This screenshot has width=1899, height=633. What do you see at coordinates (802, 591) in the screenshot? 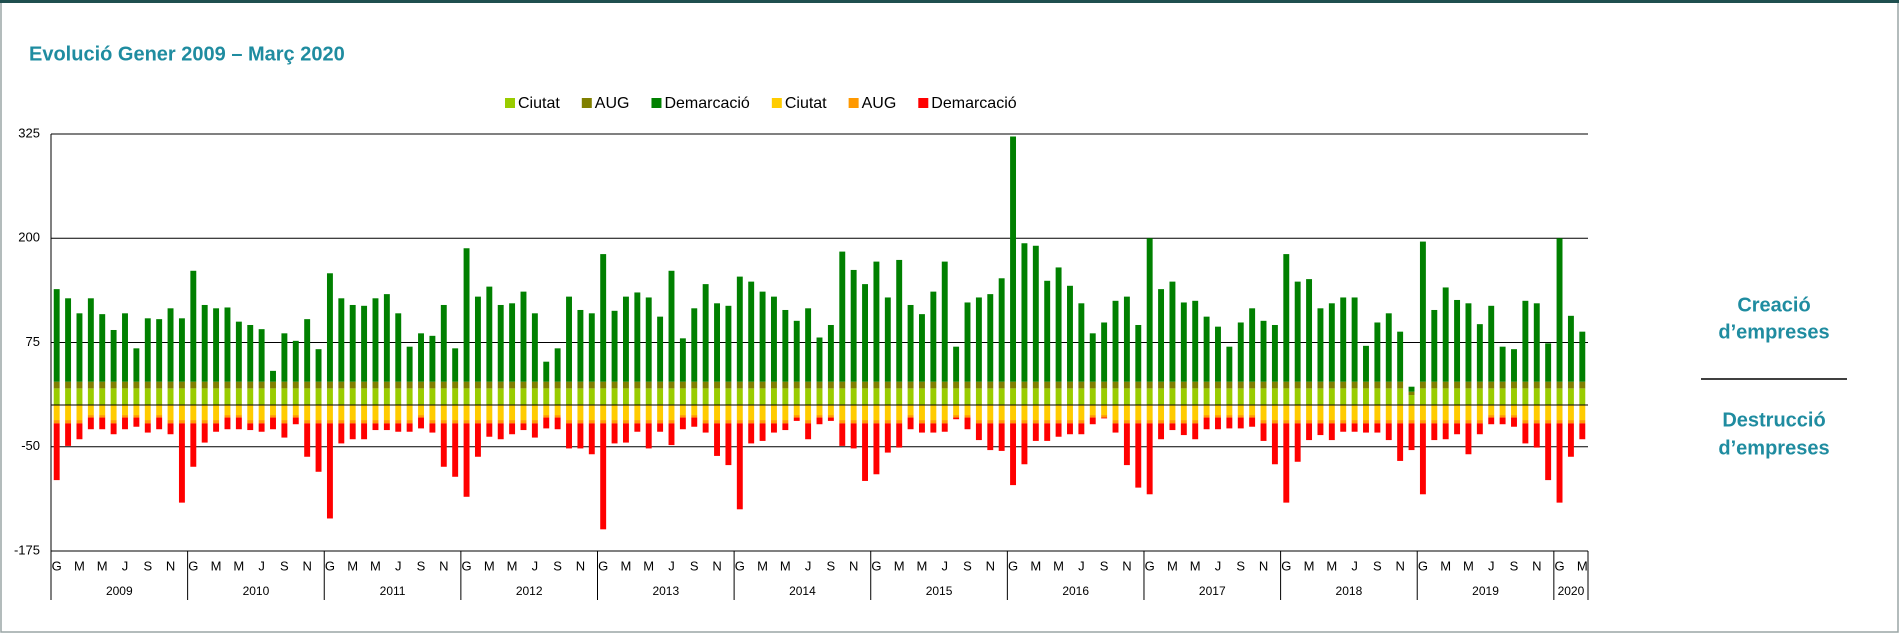
I see `x-group-label: 2014` at bounding box center [802, 591].